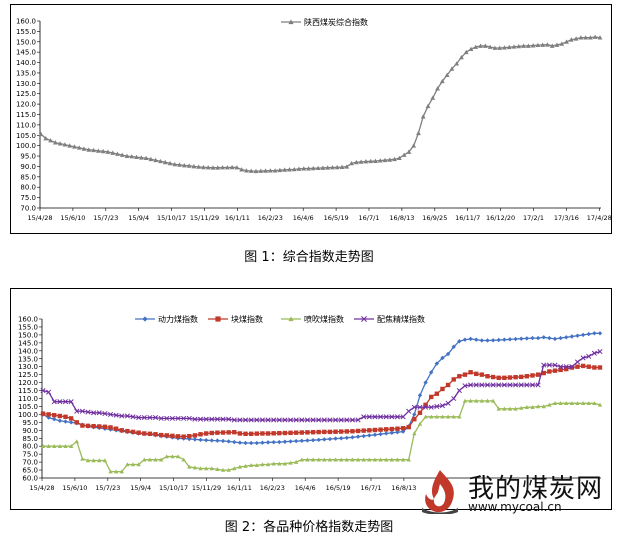 Image resolution: width=618 pixels, height=536 pixels. What do you see at coordinates (369, 218) in the screenshot?
I see `x-tick-label: 16/7/1` at bounding box center [369, 218].